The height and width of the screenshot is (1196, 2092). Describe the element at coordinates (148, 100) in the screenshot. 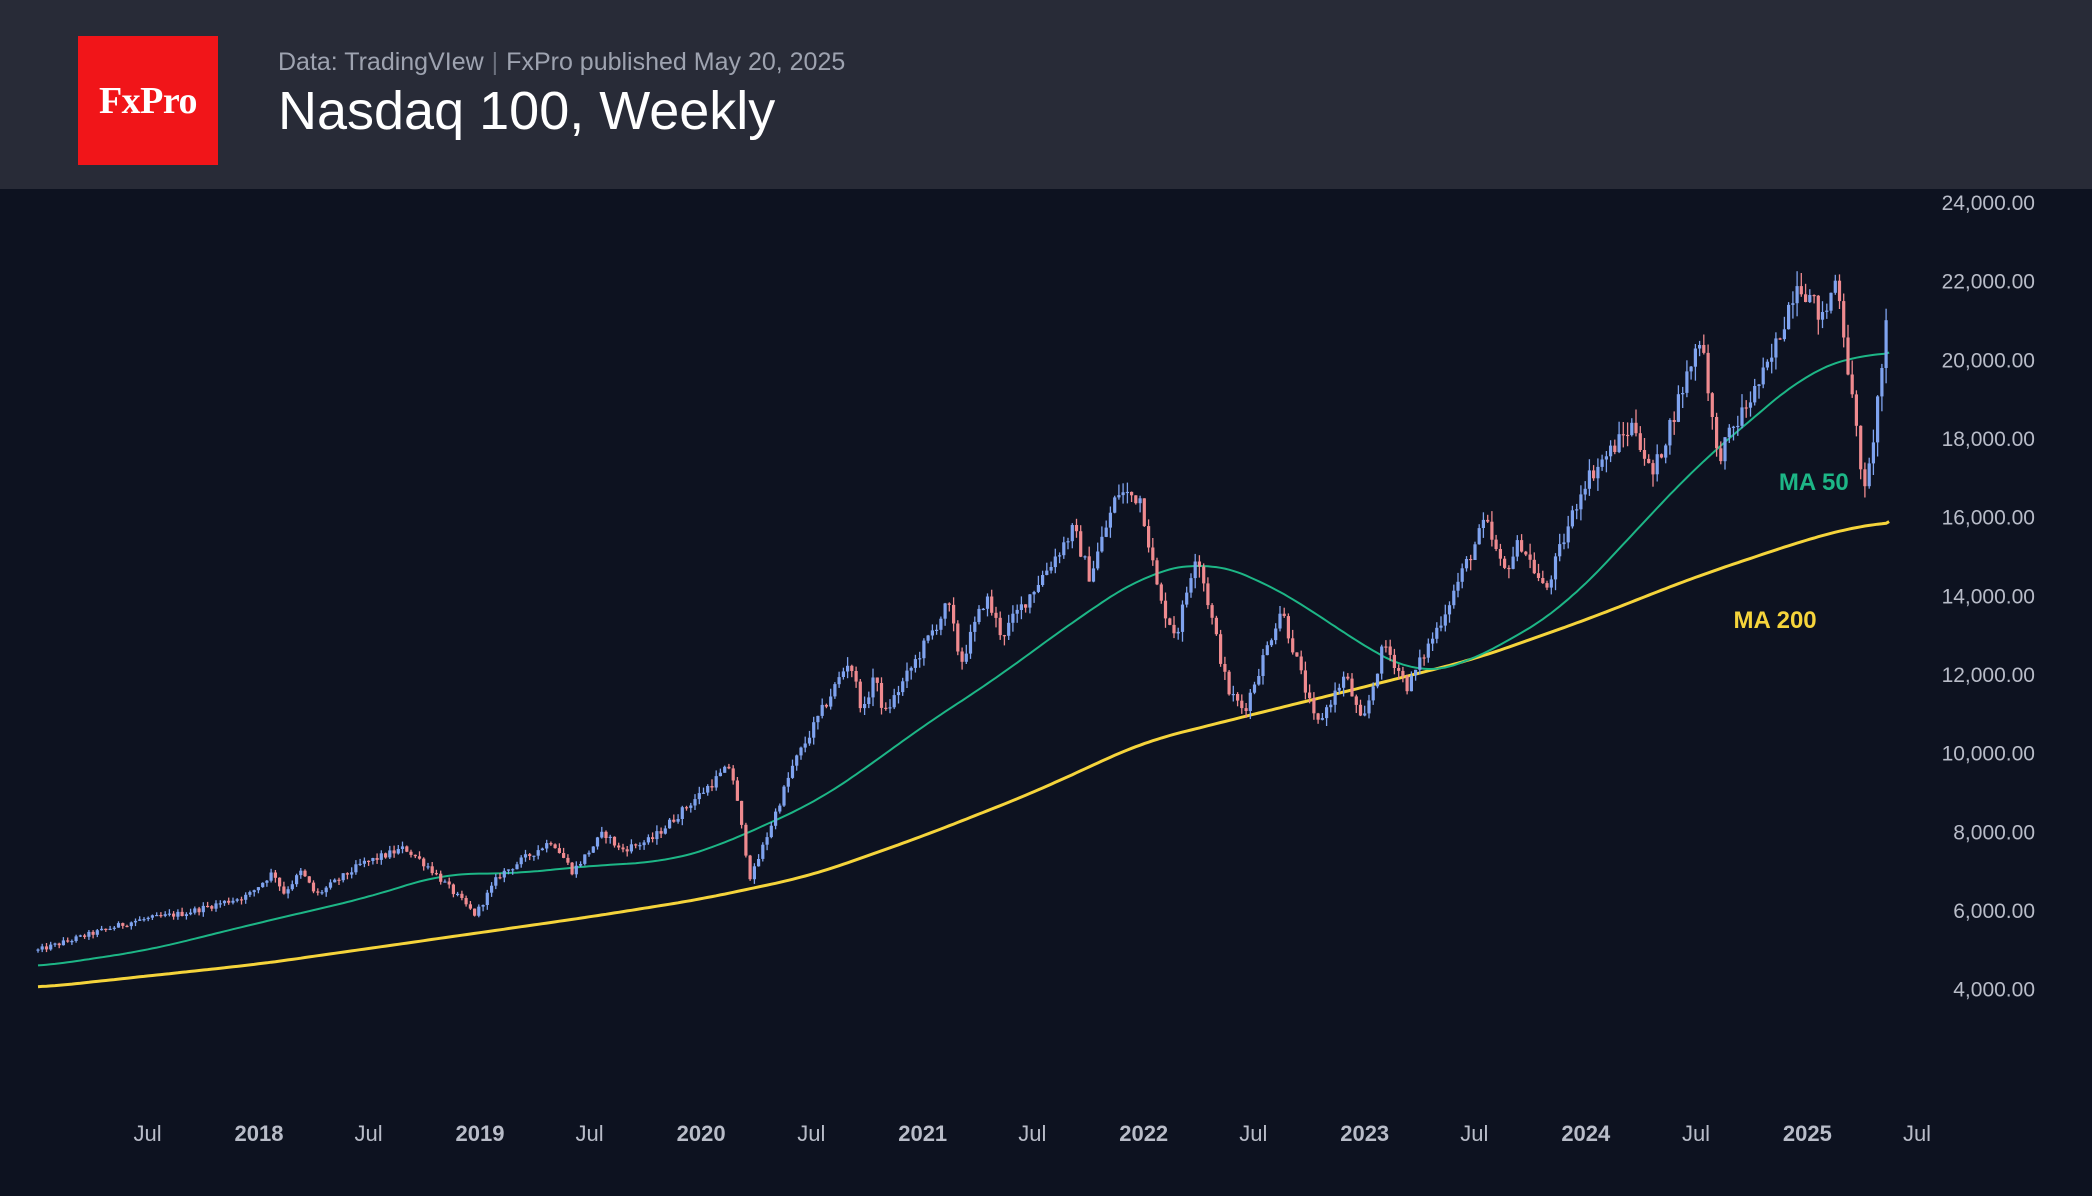

I see `logo-text: FxPro` at that location.